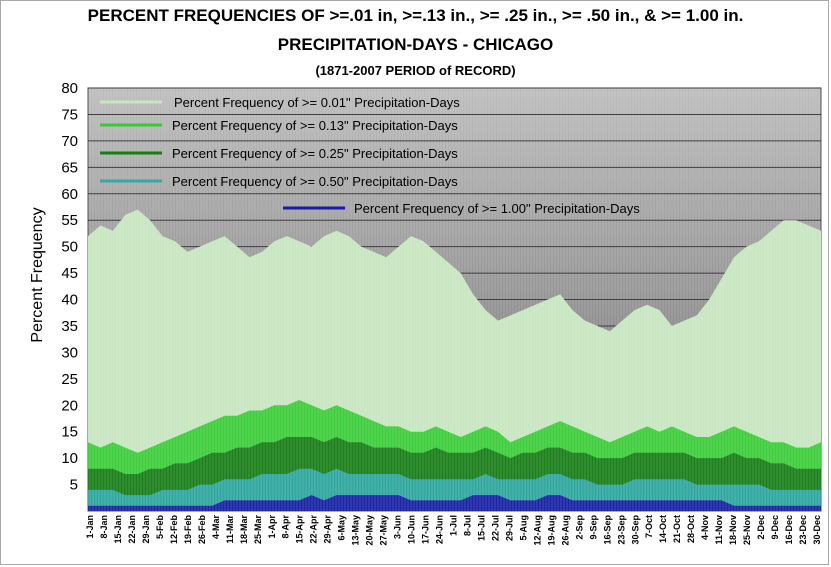 The height and width of the screenshot is (567, 831). I want to click on y-tick-label: 30, so click(69, 352).